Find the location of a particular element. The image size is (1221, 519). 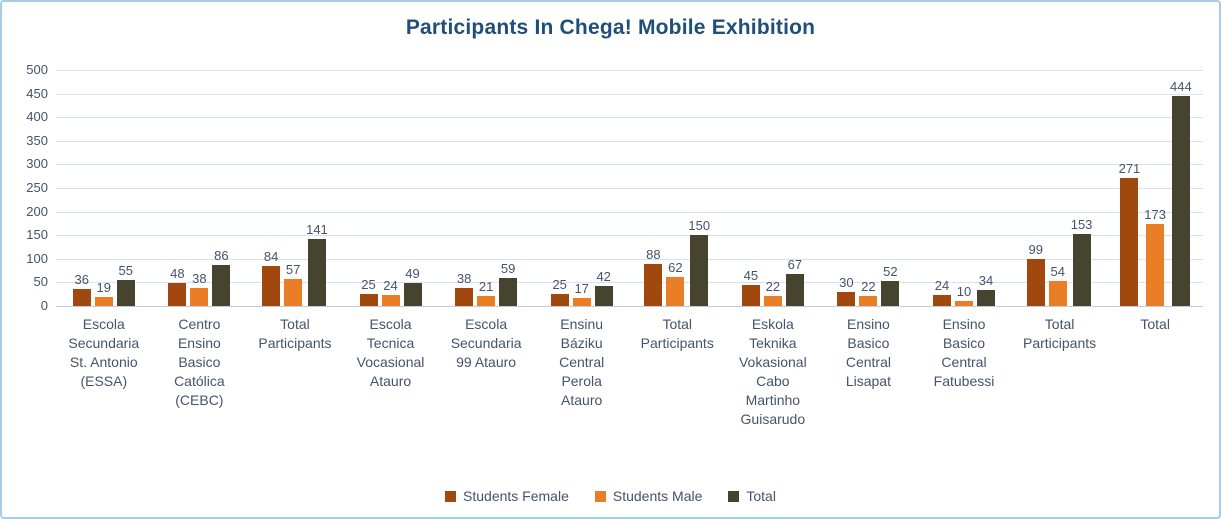

bar-group: 30 22 52 is located at coordinates (869, 188).